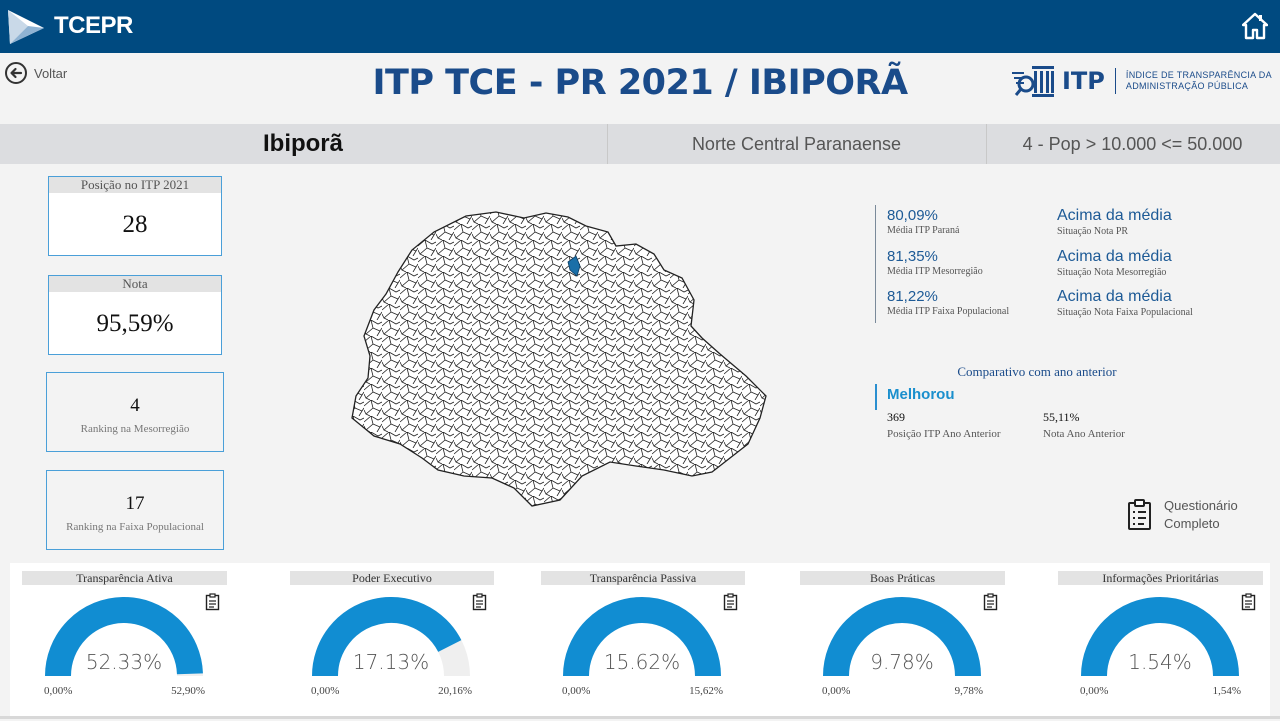 The width and height of the screenshot is (1280, 721). Describe the element at coordinates (574, 266) in the screenshot. I see `ibipora-highlight` at that location.